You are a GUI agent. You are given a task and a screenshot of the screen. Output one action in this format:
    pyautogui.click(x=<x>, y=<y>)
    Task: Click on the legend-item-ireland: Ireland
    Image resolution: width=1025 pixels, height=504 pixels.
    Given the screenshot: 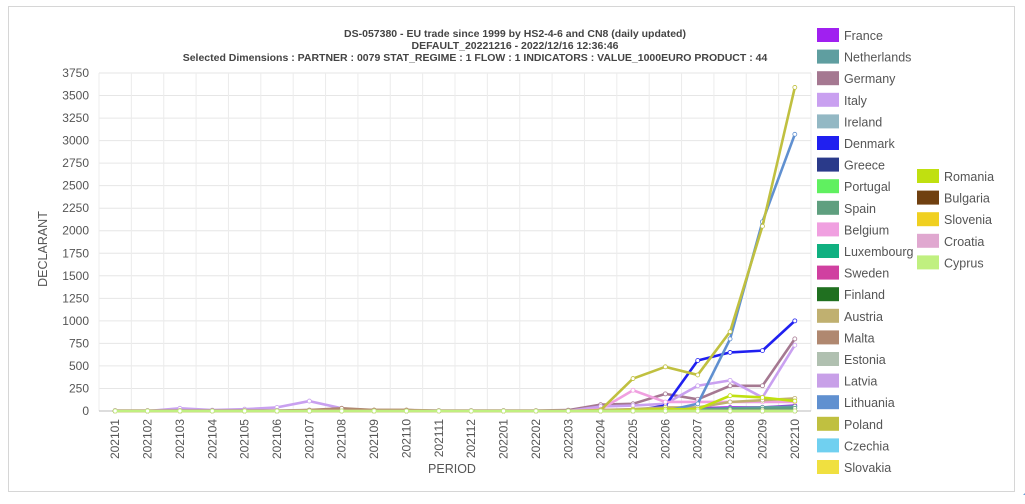 What is the action you would take?
    pyautogui.click(x=849, y=121)
    